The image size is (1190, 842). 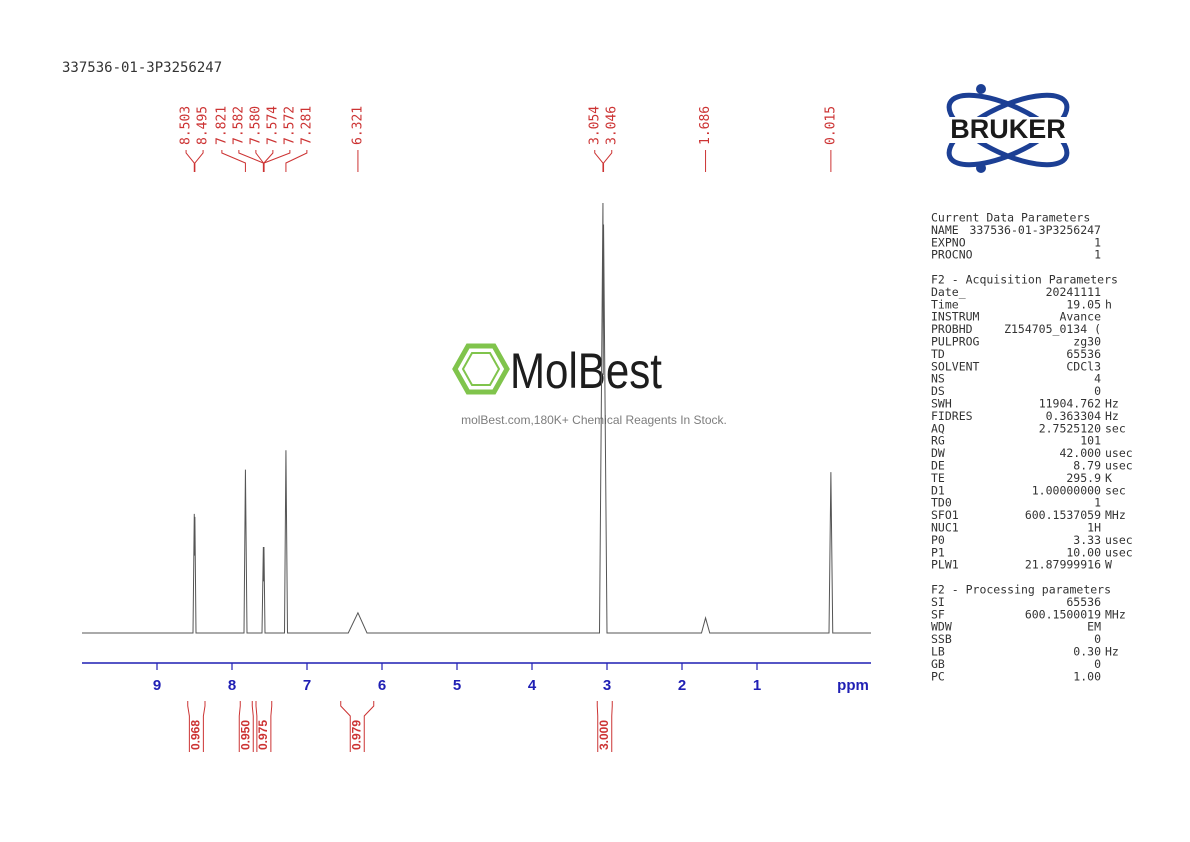 I want to click on x-tick-label: 7, so click(x=307, y=685).